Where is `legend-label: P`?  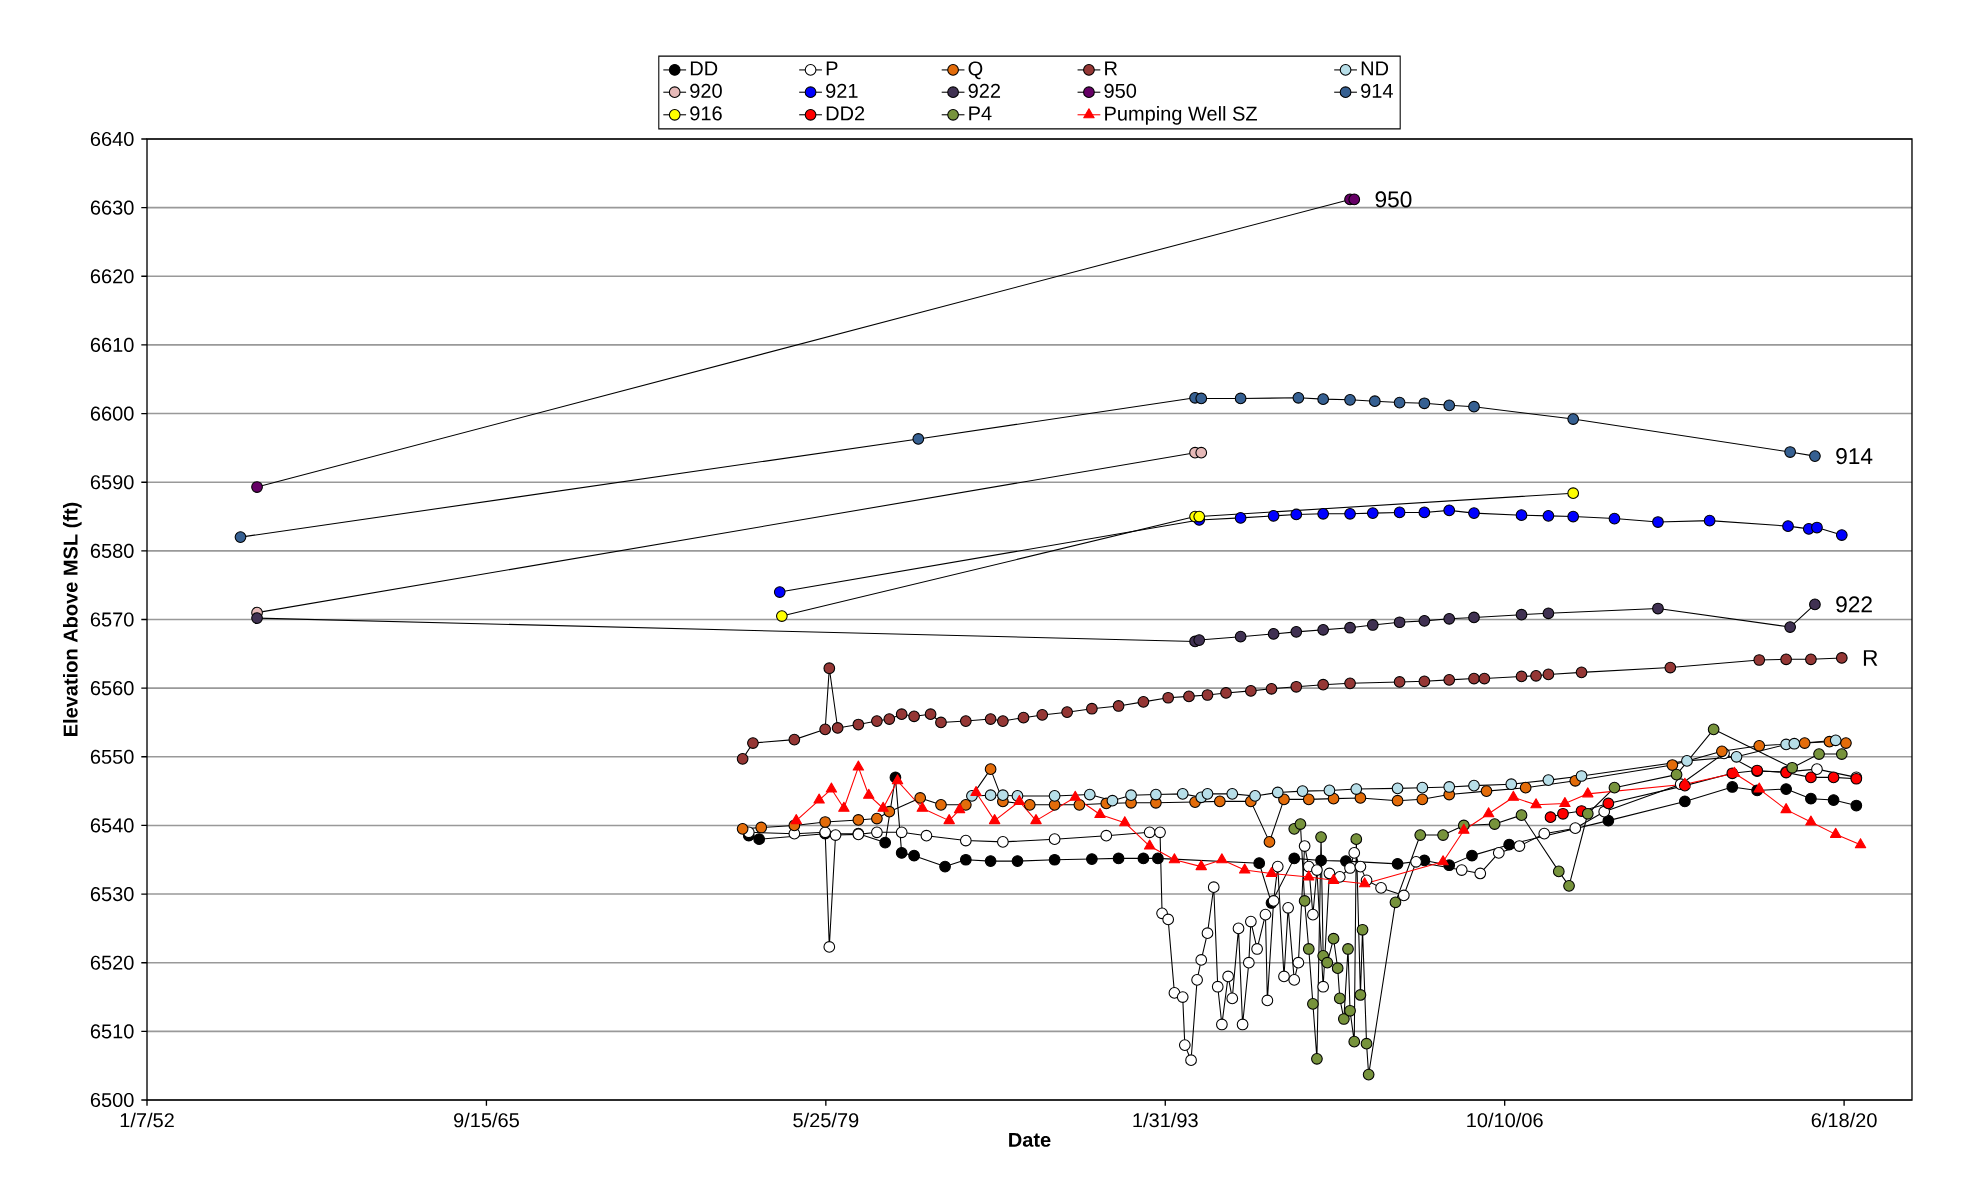 legend-label: P is located at coordinates (832, 68).